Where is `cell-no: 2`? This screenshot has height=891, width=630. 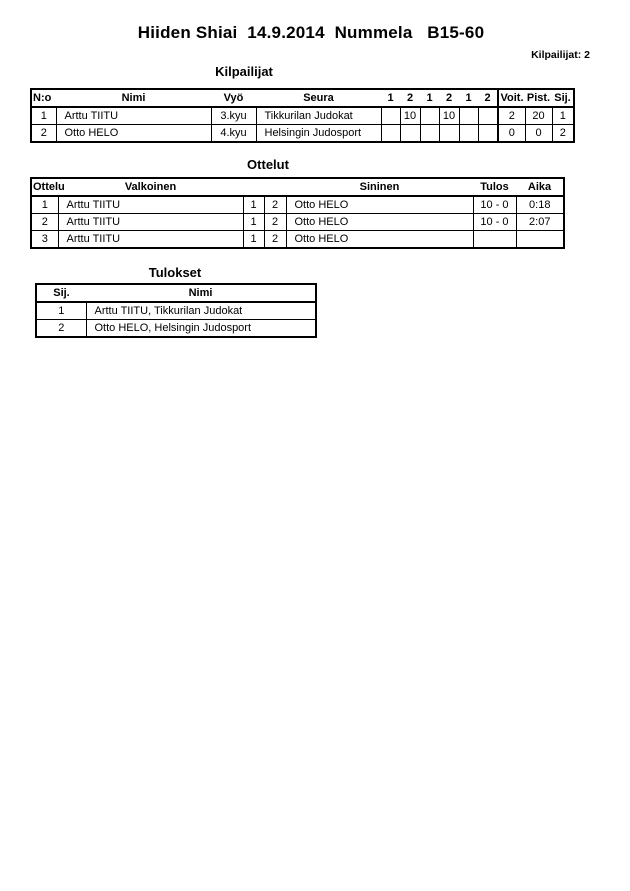 cell-no: 2 is located at coordinates (43, 133).